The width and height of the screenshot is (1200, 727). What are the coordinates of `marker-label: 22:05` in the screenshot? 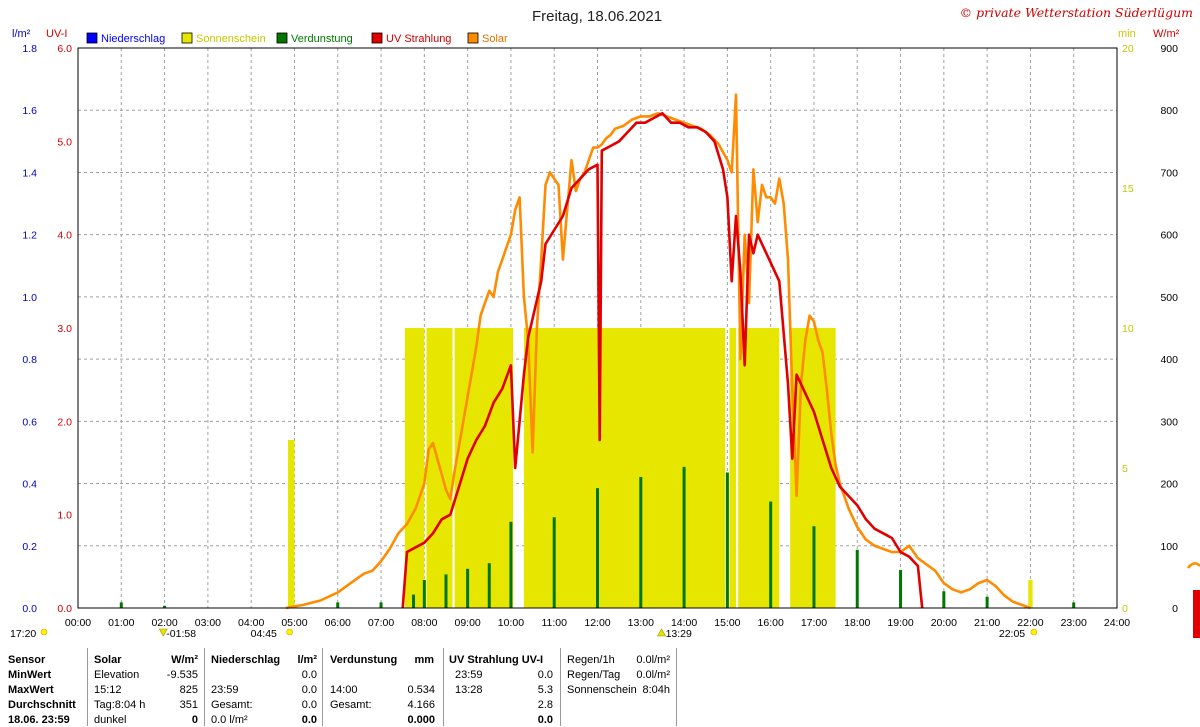 It's located at (1012, 634).